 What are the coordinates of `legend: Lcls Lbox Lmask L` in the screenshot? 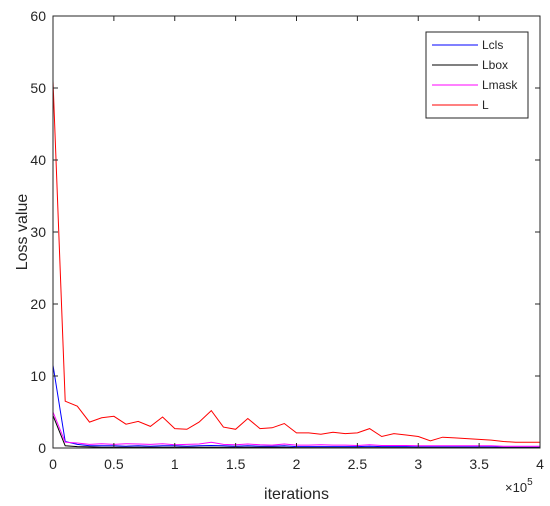 It's located at (477, 75).